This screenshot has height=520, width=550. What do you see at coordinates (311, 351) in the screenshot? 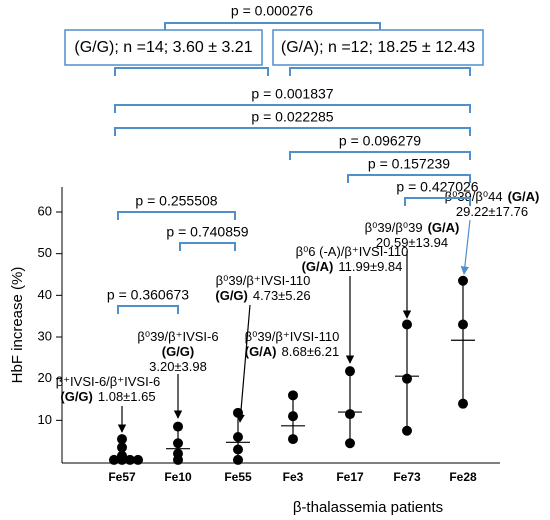
I see `annotation-part: 8.68±6.21` at bounding box center [311, 351].